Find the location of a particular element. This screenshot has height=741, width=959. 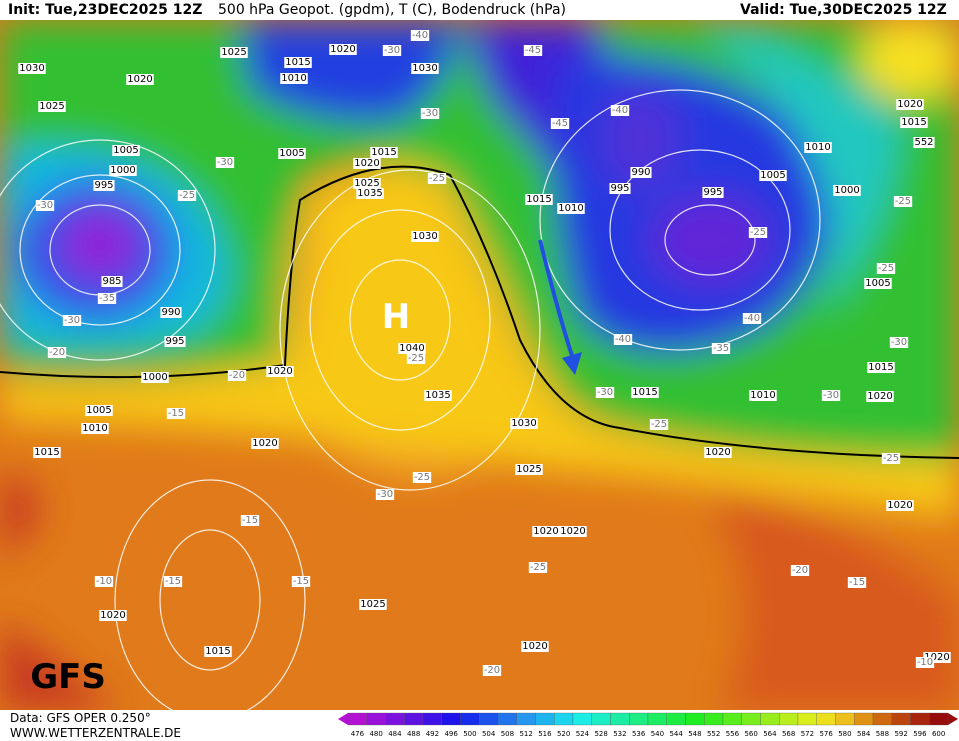

isobar-label: 1040 is located at coordinates (411, 348).